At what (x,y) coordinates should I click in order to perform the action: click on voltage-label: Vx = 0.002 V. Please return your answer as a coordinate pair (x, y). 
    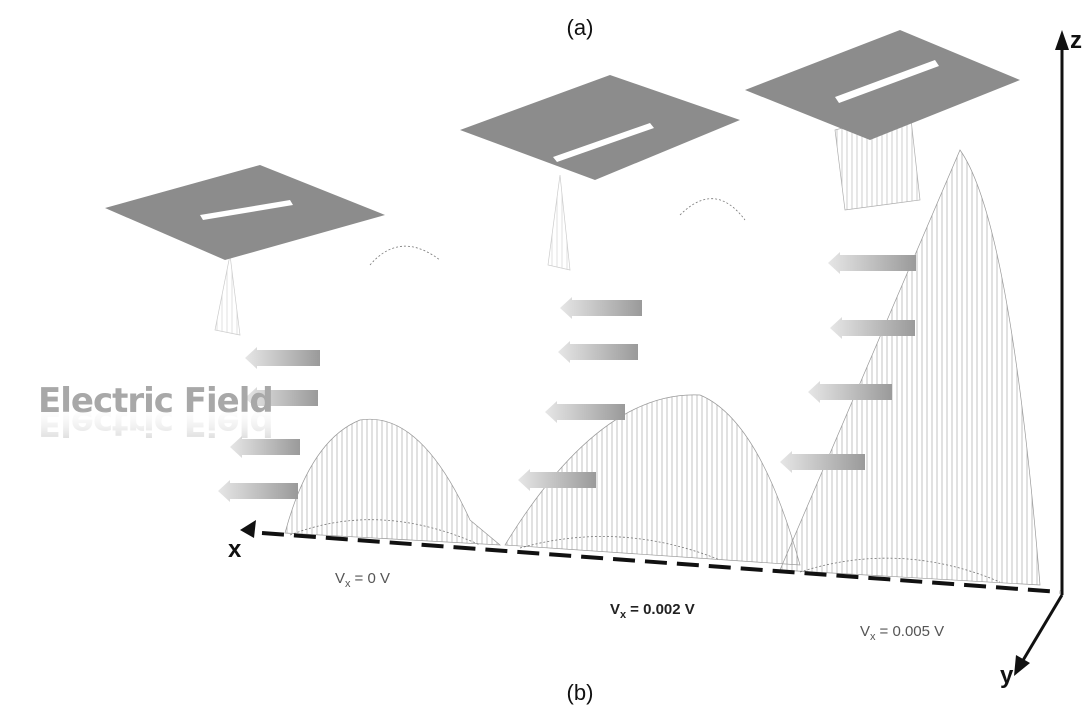
    Looking at the image, I should click on (652, 611).